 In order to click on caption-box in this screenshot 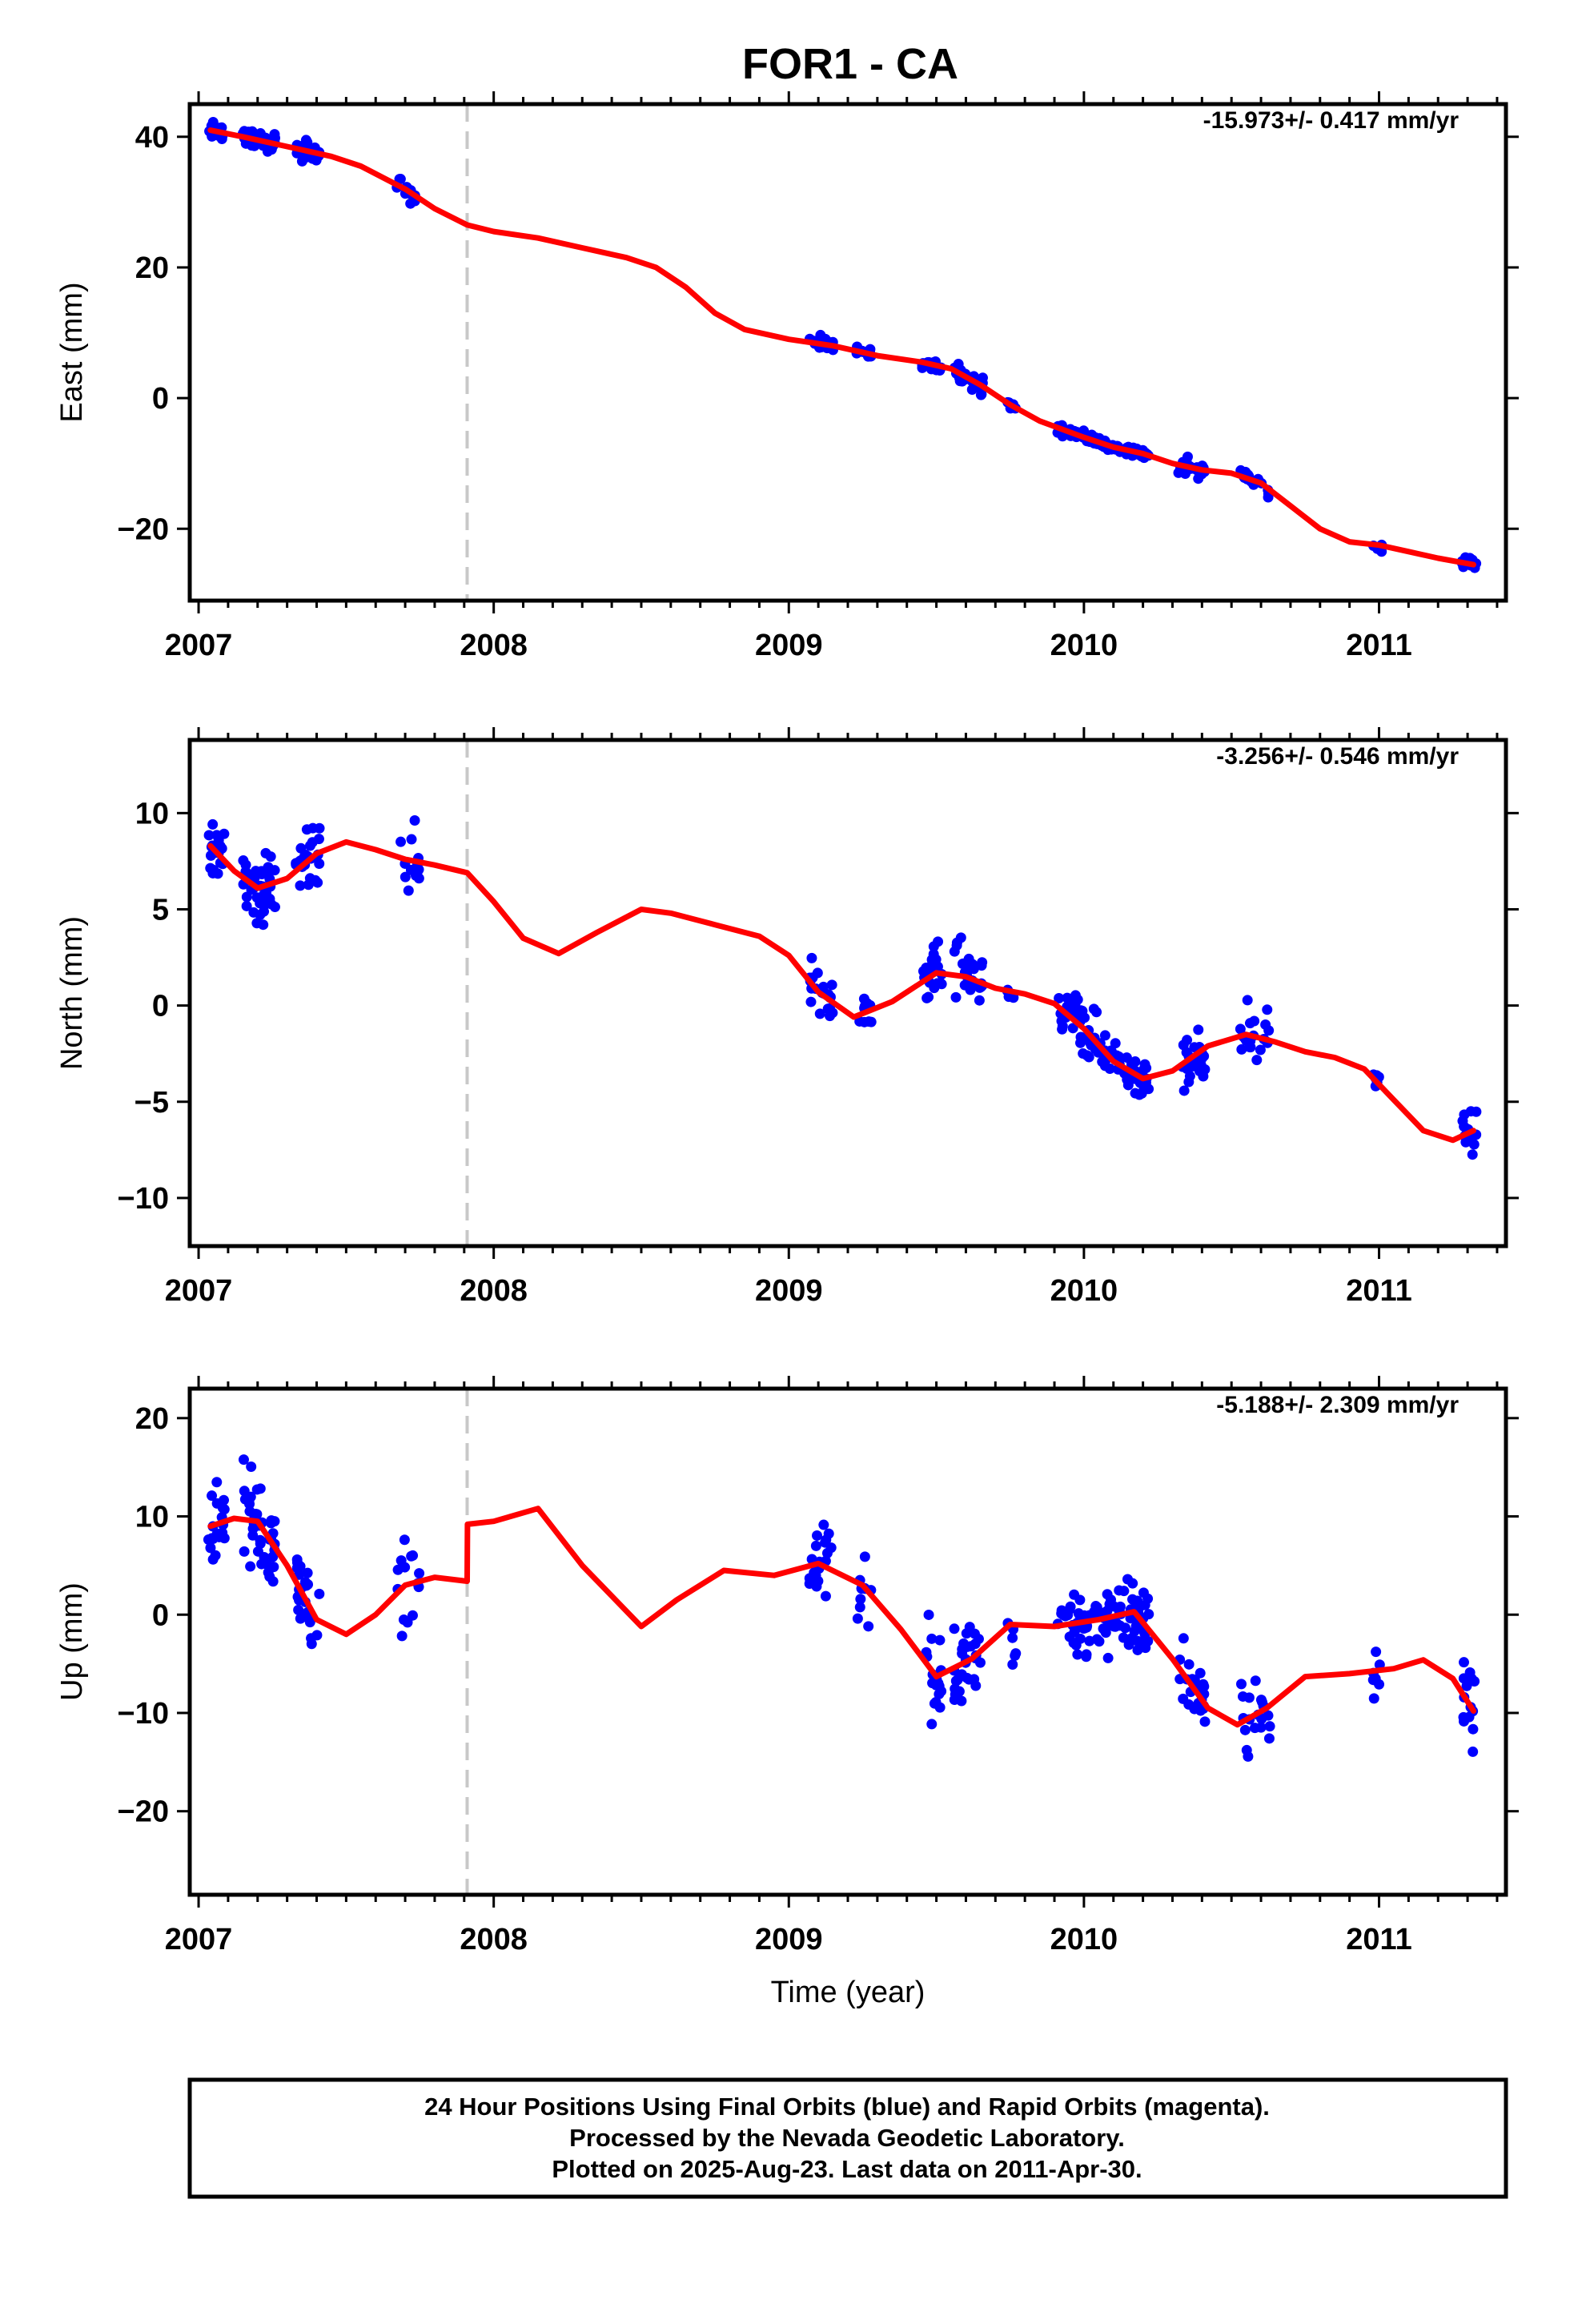, I will do `click(847, 2138)`.